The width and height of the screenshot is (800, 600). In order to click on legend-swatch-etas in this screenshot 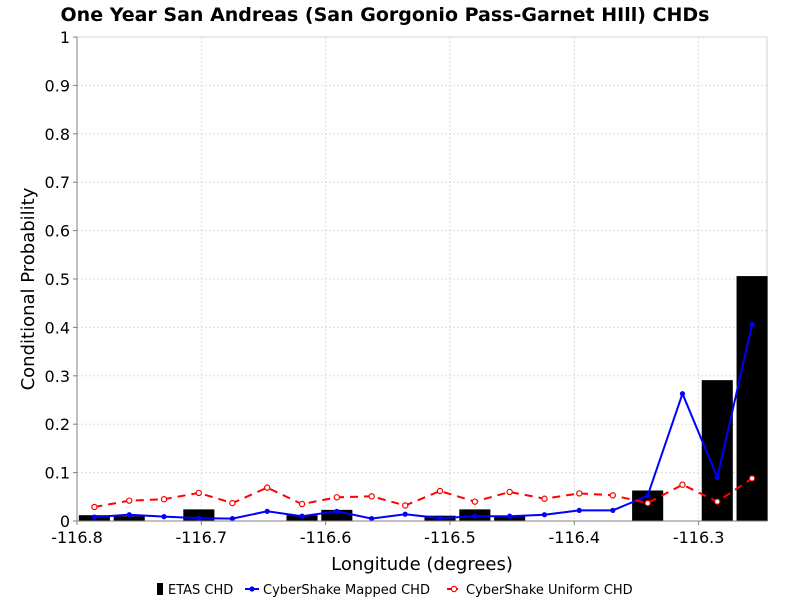, I will do `click(160, 589)`.